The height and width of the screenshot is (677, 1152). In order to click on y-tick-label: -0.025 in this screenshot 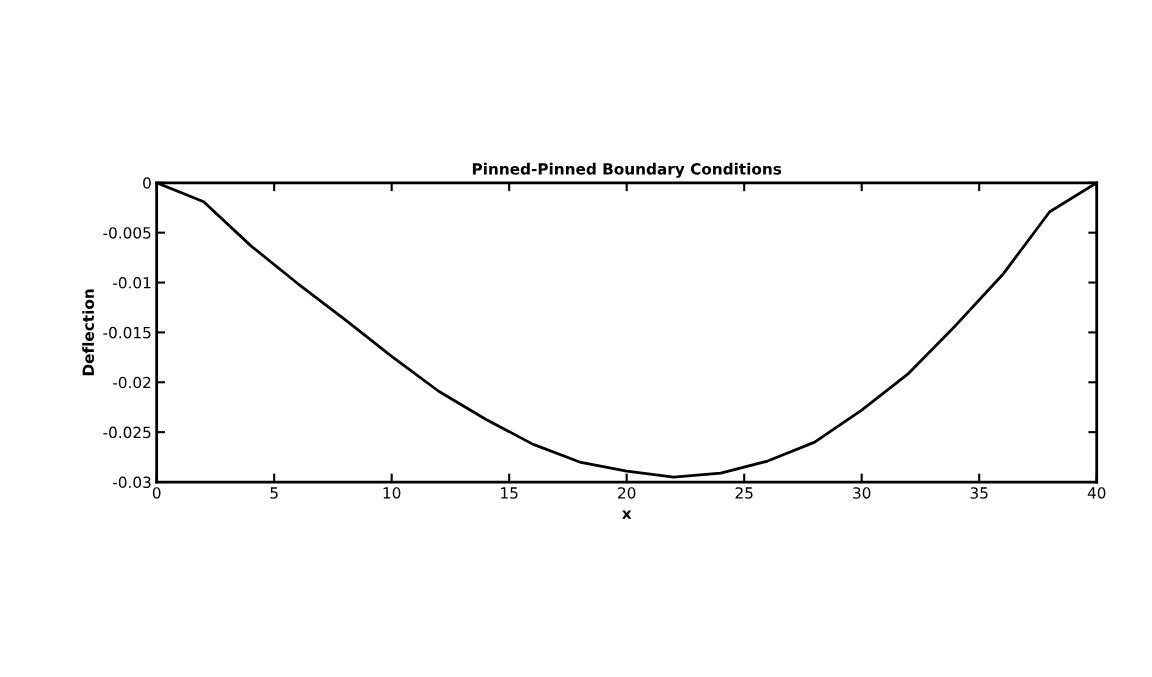, I will do `click(127, 432)`.